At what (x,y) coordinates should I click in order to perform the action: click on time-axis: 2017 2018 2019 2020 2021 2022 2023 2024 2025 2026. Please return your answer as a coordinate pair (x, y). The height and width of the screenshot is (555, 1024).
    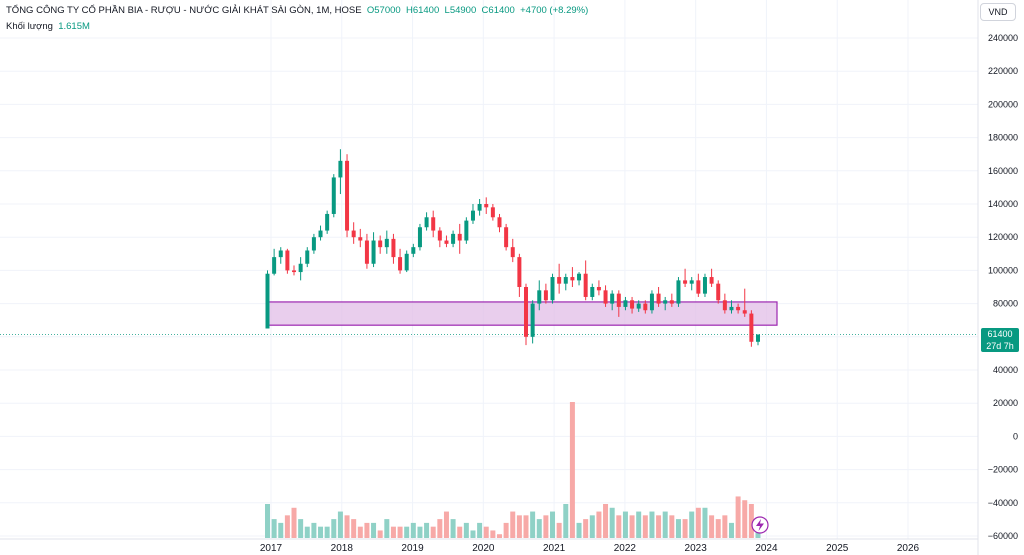
    Looking at the image, I should click on (489, 546).